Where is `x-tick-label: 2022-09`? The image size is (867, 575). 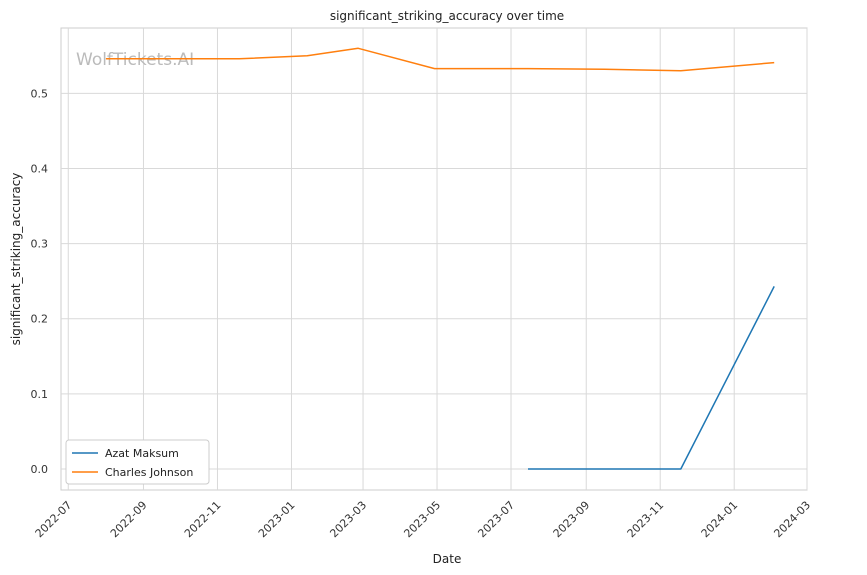
x-tick-label: 2022-09 is located at coordinates (129, 520).